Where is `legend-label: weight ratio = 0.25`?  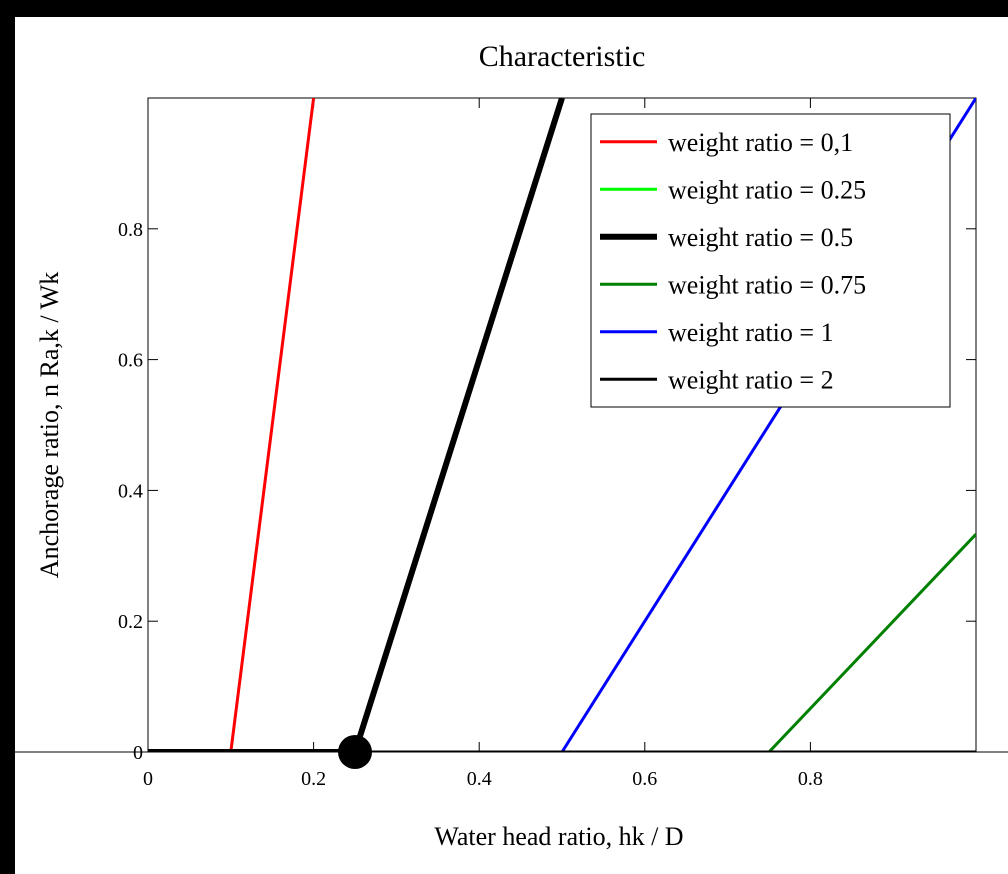 legend-label: weight ratio = 0.25 is located at coordinates (767, 189).